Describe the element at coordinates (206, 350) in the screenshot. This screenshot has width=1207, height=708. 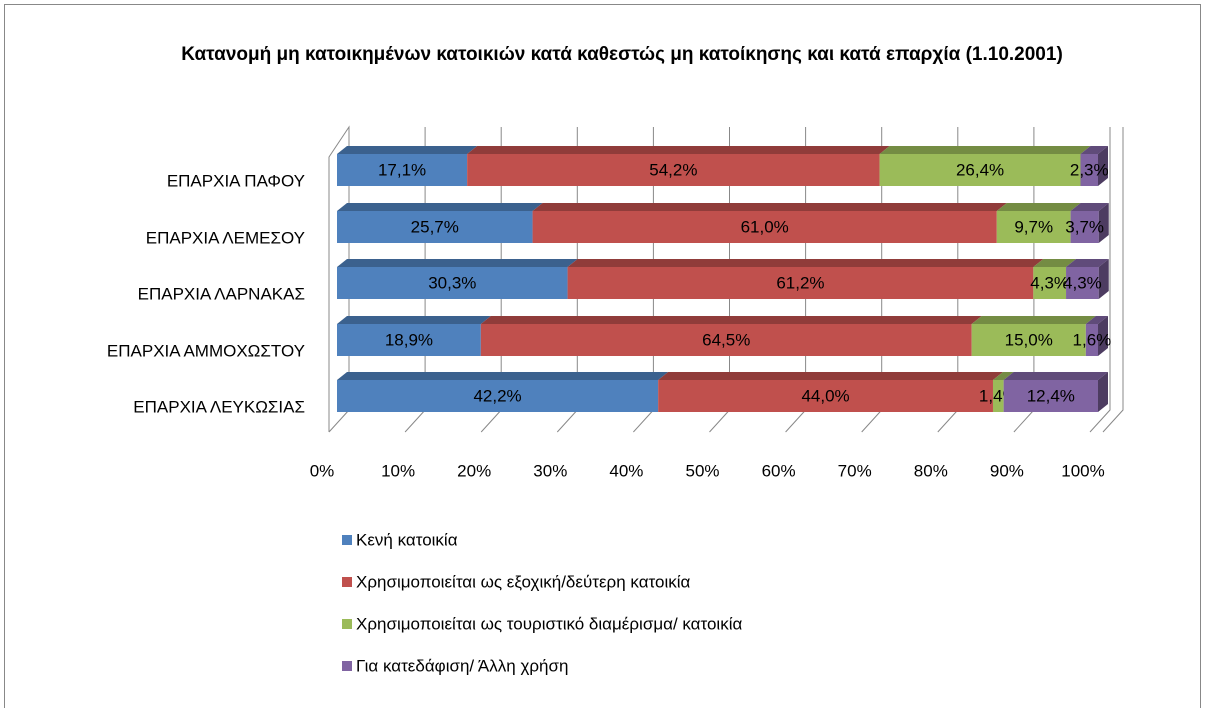
I see `y-tick-label: ΕΠΑΡΧΙΑ ΑΜΜΟΧΩΣΤΟΥ` at that location.